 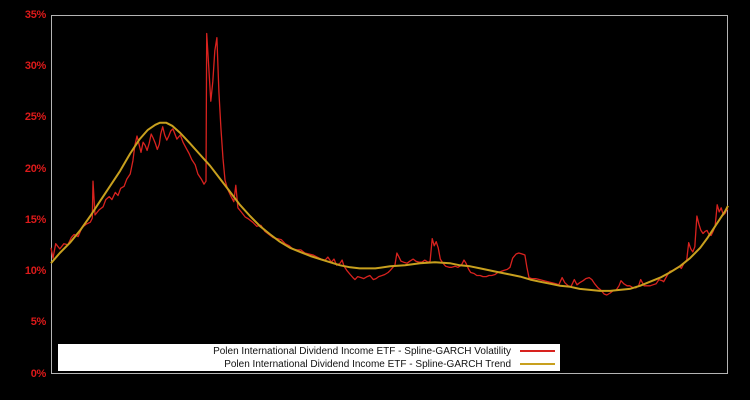 What do you see at coordinates (35, 220) in the screenshot?
I see `y-axis-label-15: 15%` at bounding box center [35, 220].